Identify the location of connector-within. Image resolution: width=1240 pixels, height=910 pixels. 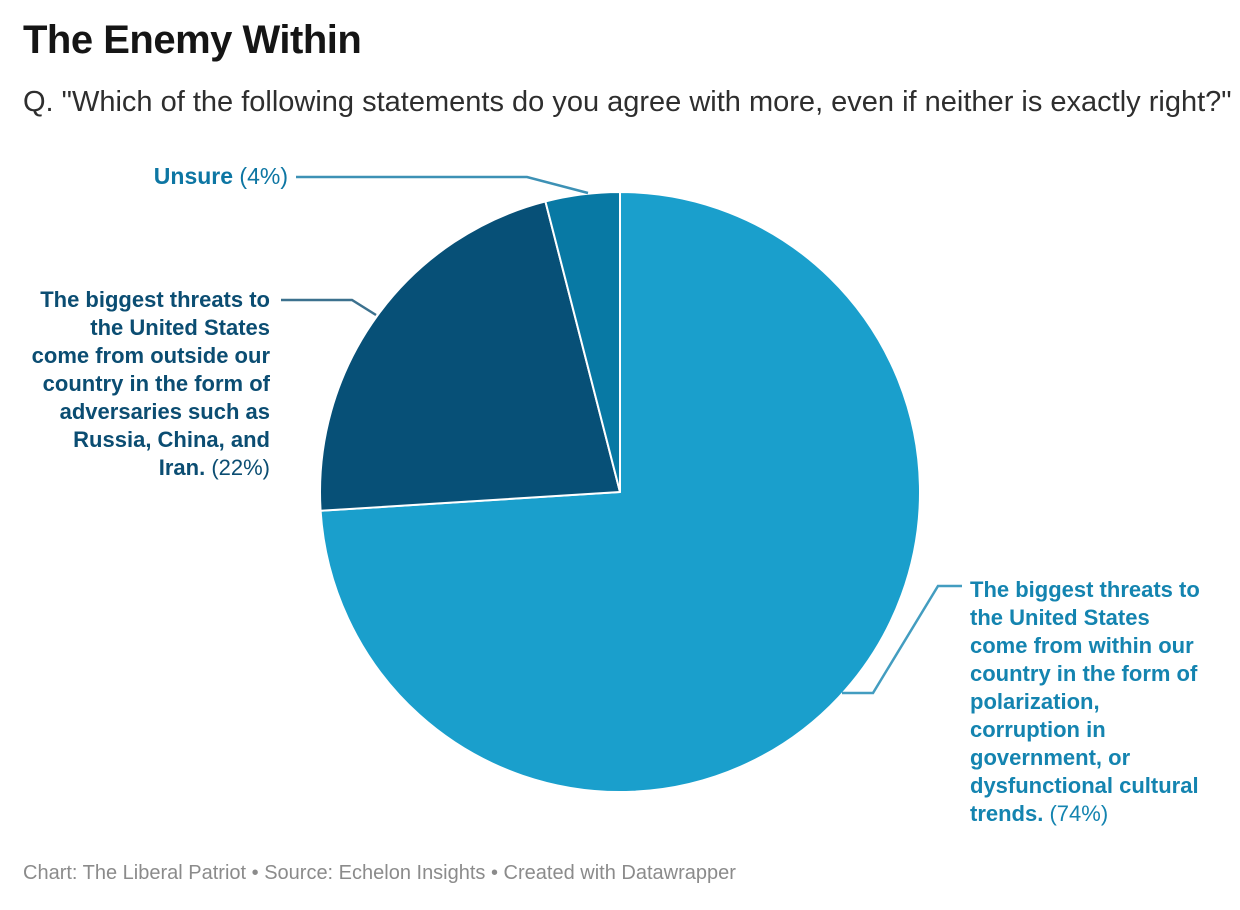
(902, 639).